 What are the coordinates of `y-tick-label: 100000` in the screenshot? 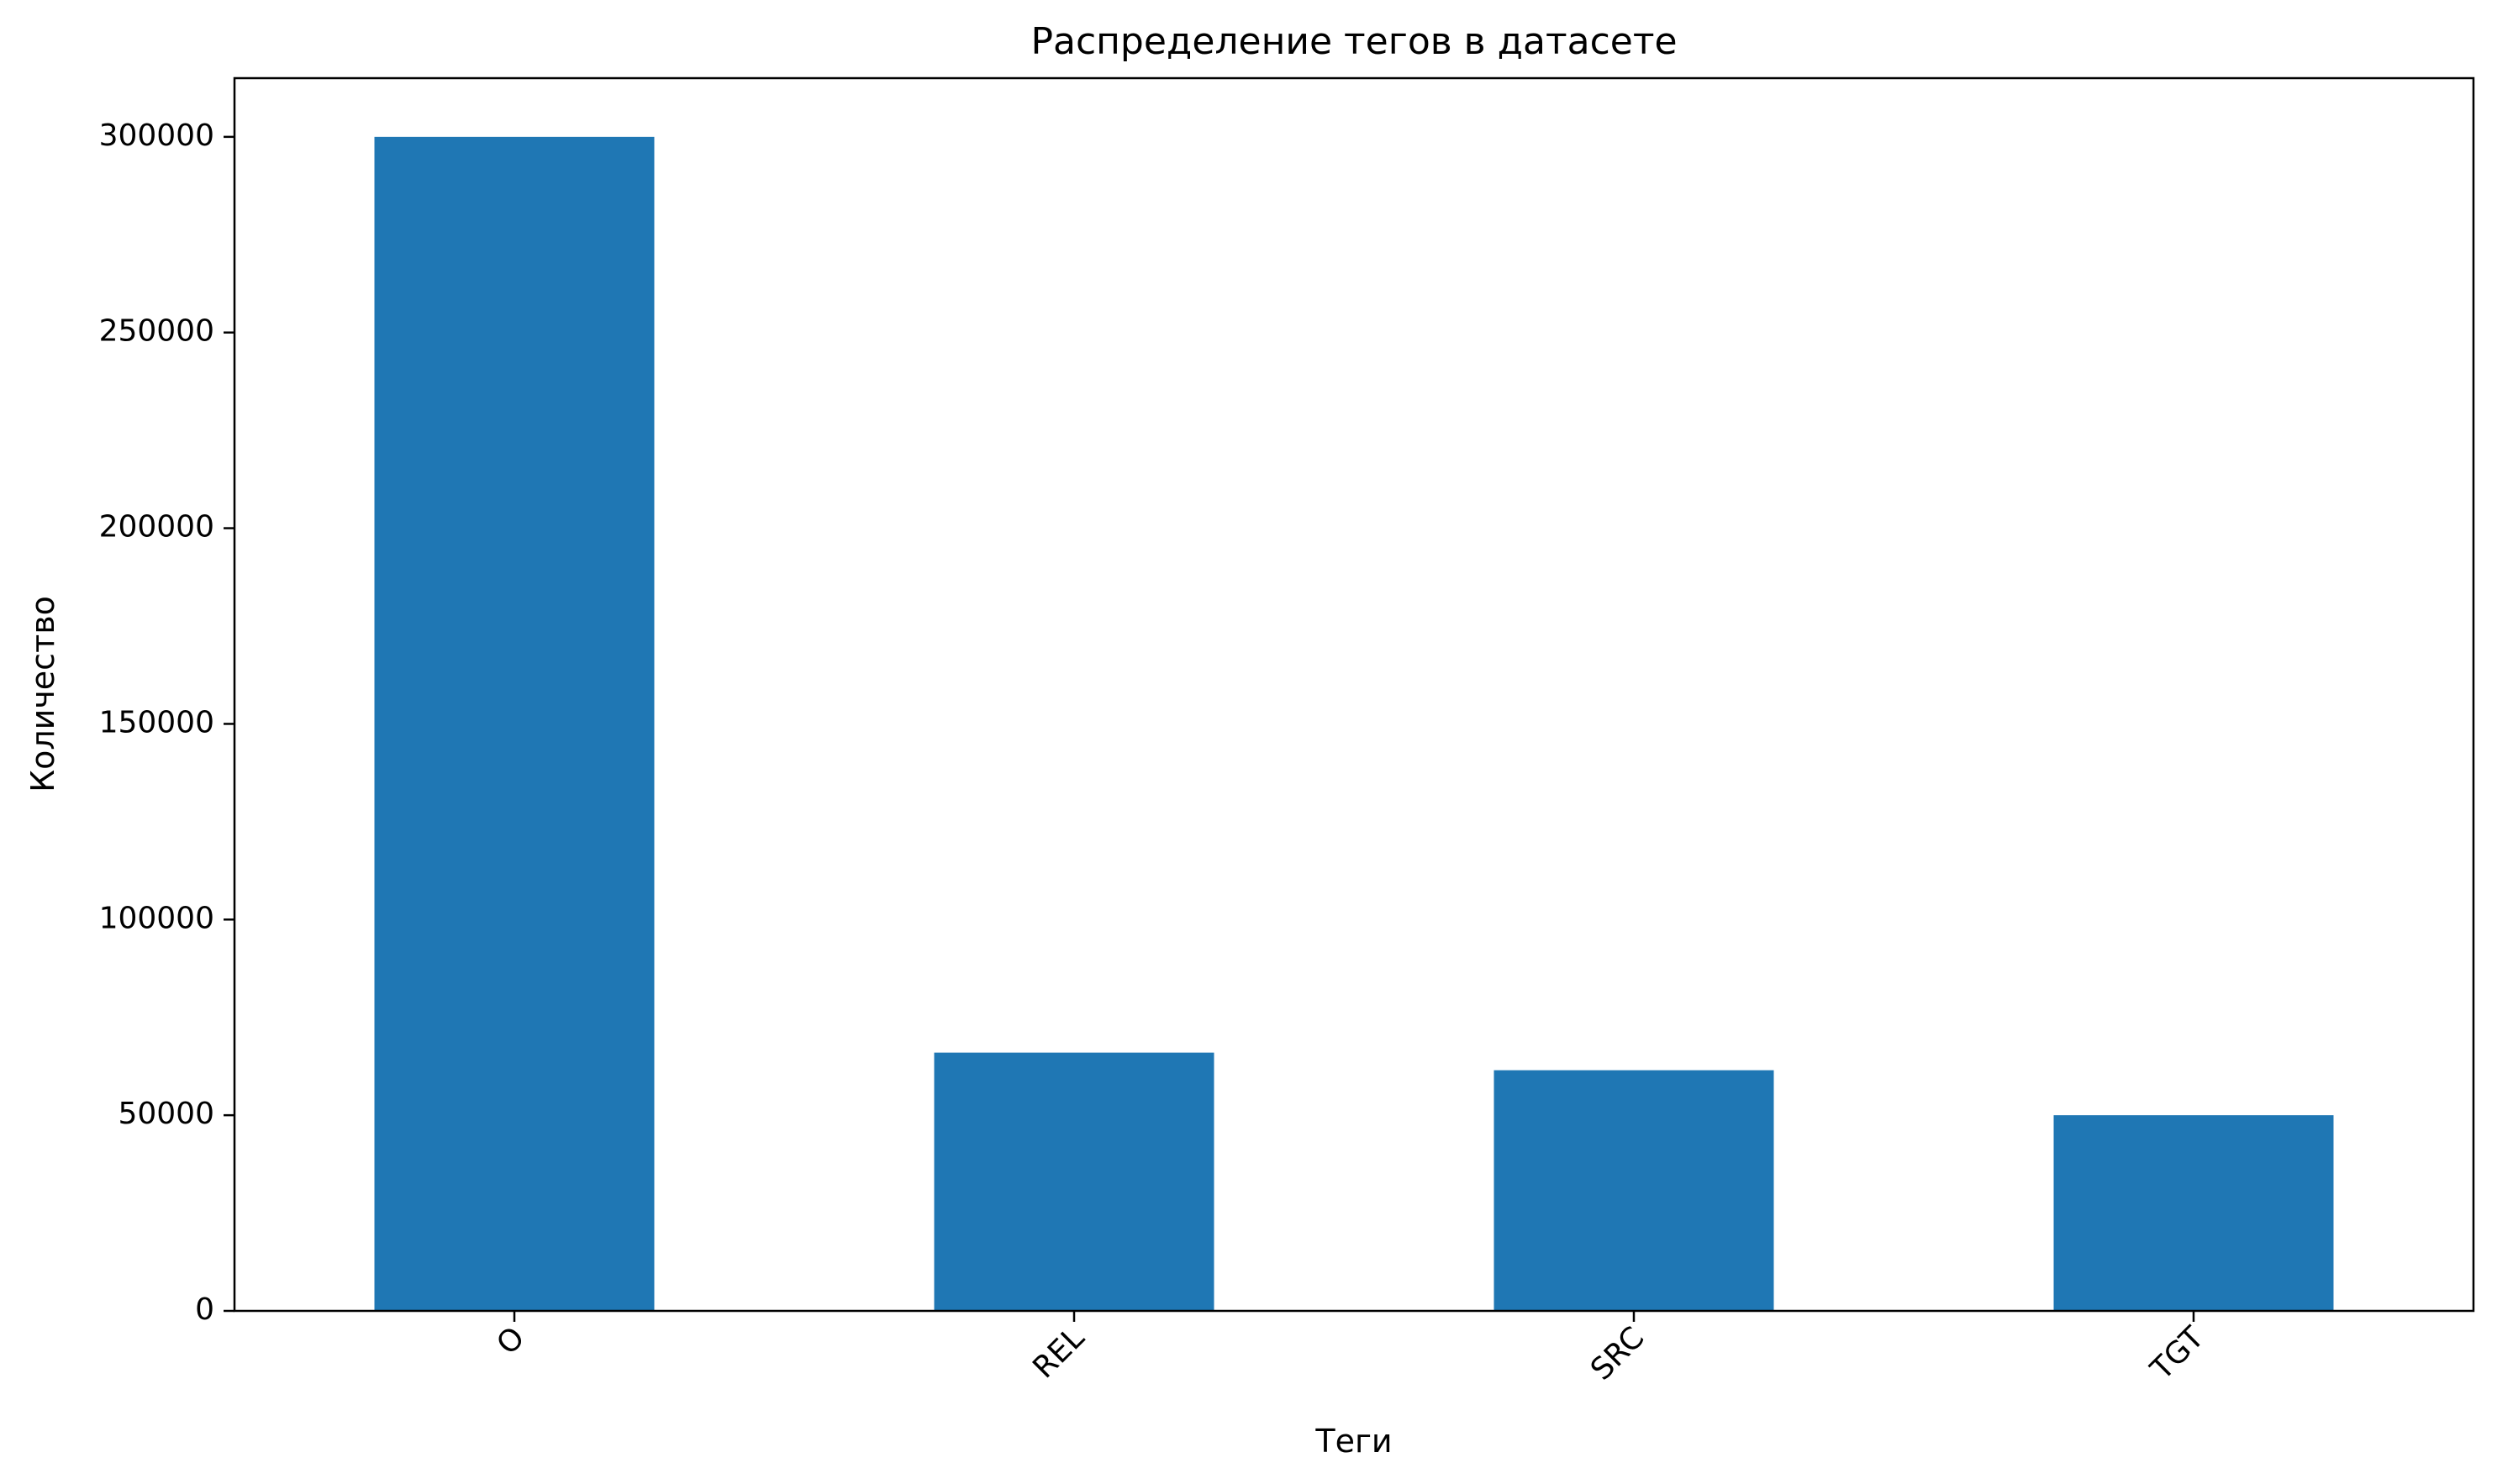 It's located at (157, 918).